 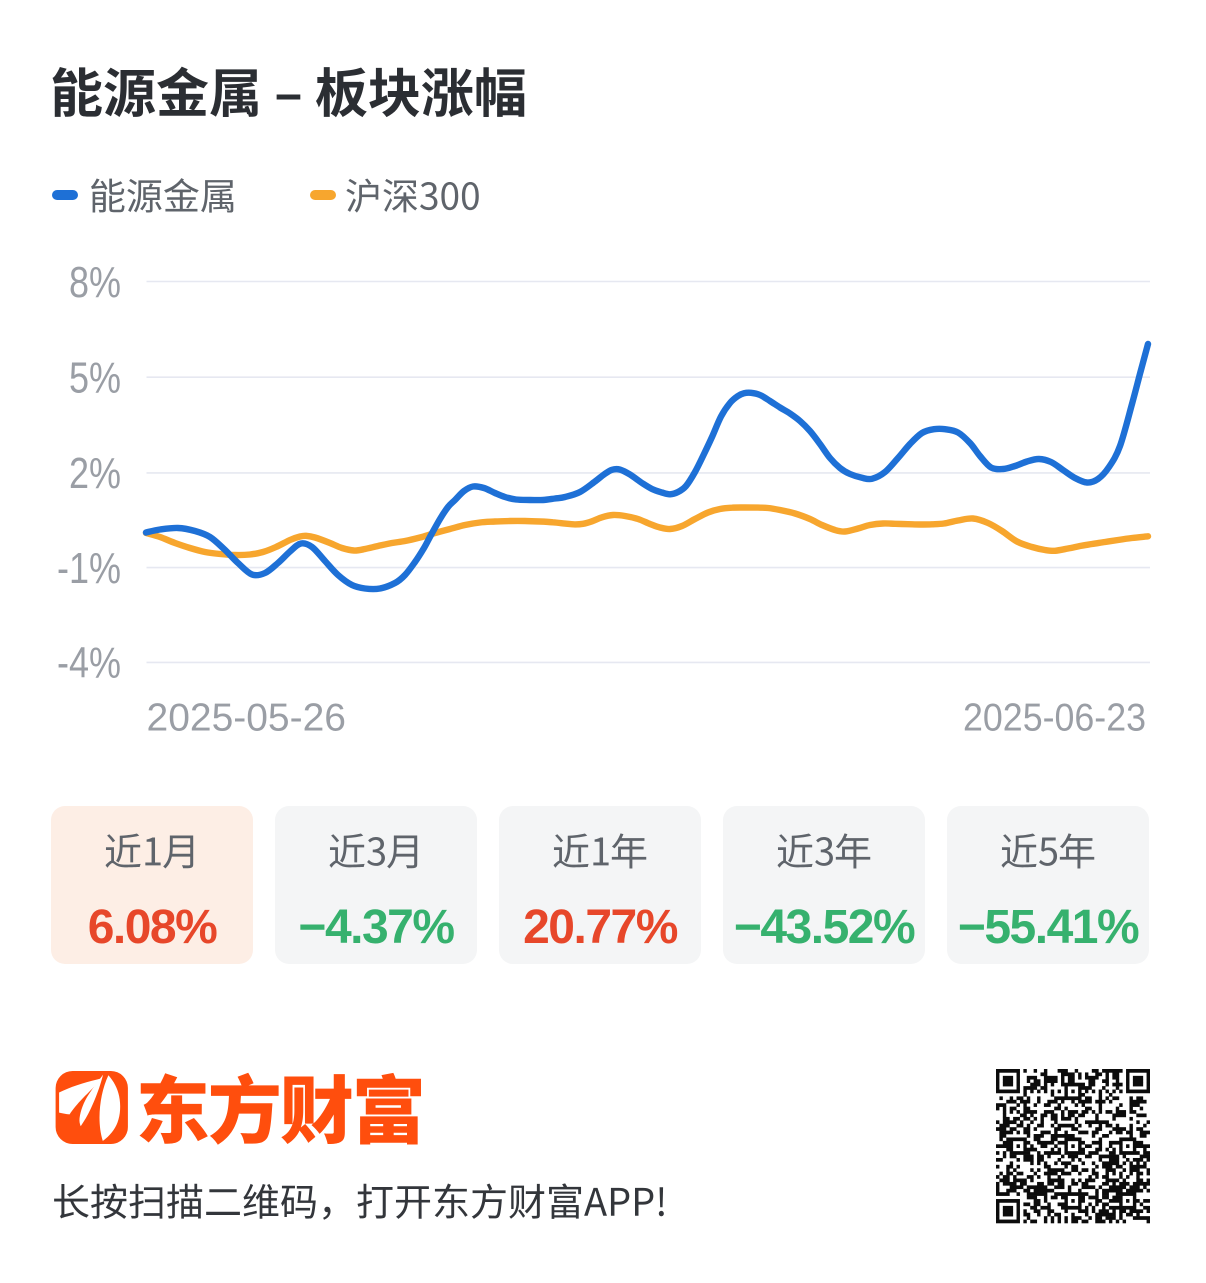 What do you see at coordinates (1048, 927) in the screenshot?
I see `svg-text: −55.41%` at bounding box center [1048, 927].